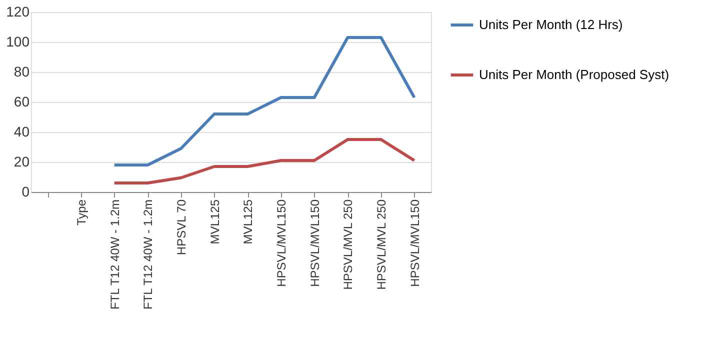 The image size is (724, 360). I want to click on y-tick-label: 0, so click(26, 192).